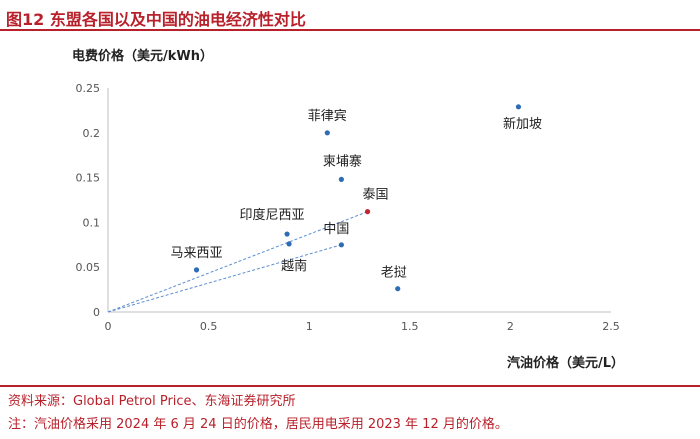  Describe the element at coordinates (342, 161) in the screenshot. I see `point-label: 柬埔寨` at that location.